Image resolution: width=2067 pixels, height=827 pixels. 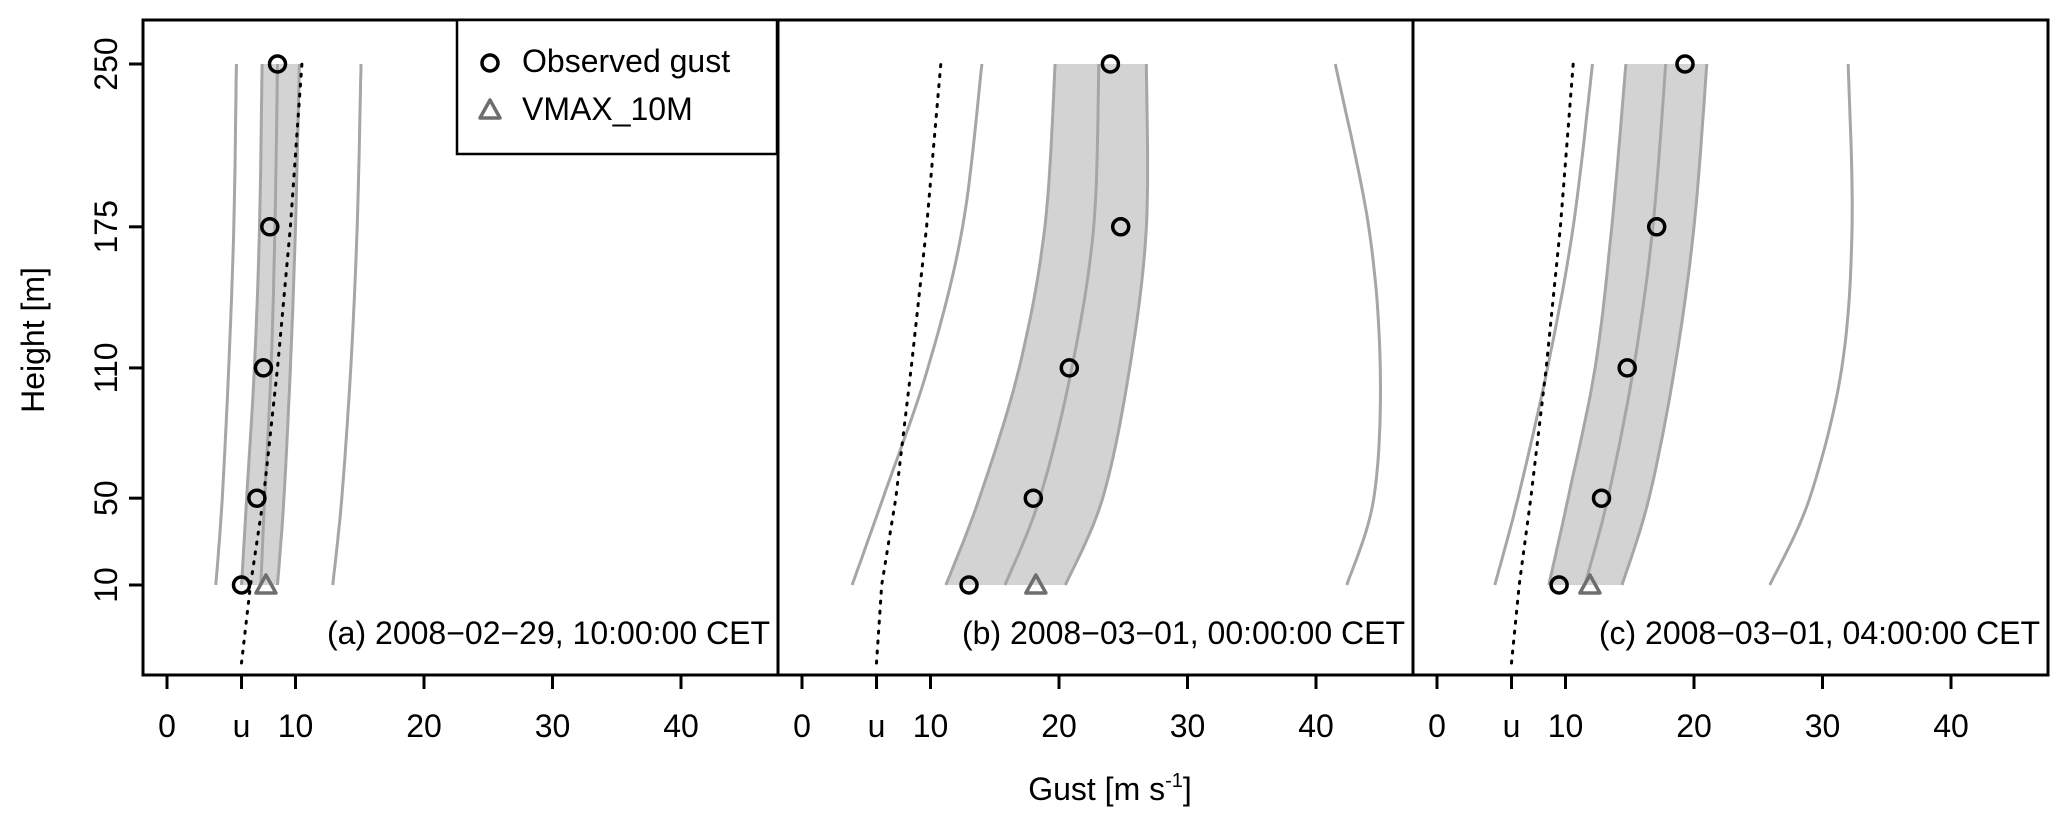 What do you see at coordinates (1664, 324) in the screenshot?
I see `panel-c-band-upper-line` at bounding box center [1664, 324].